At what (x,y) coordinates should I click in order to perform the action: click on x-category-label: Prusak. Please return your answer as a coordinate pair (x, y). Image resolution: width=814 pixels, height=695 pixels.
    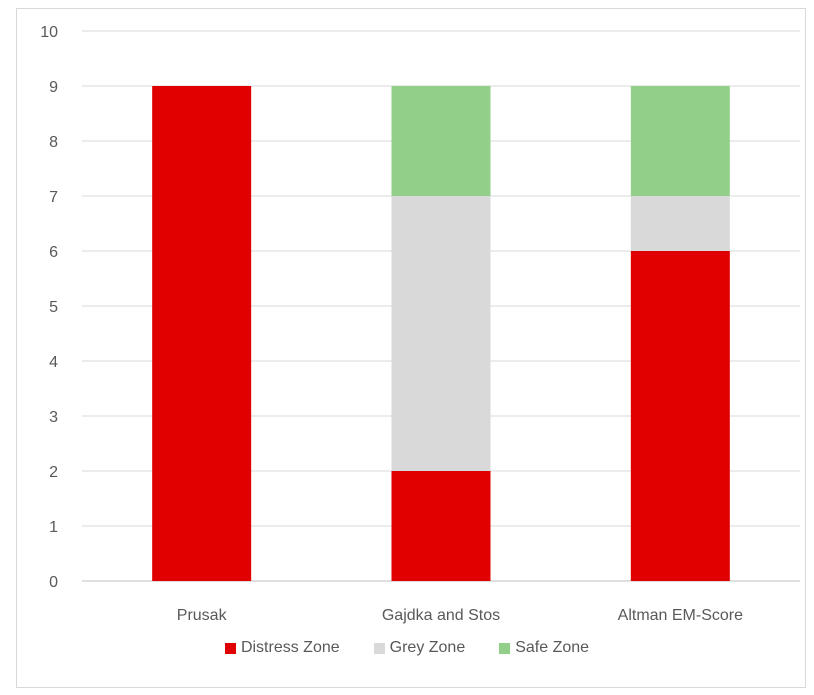
    Looking at the image, I should click on (202, 615).